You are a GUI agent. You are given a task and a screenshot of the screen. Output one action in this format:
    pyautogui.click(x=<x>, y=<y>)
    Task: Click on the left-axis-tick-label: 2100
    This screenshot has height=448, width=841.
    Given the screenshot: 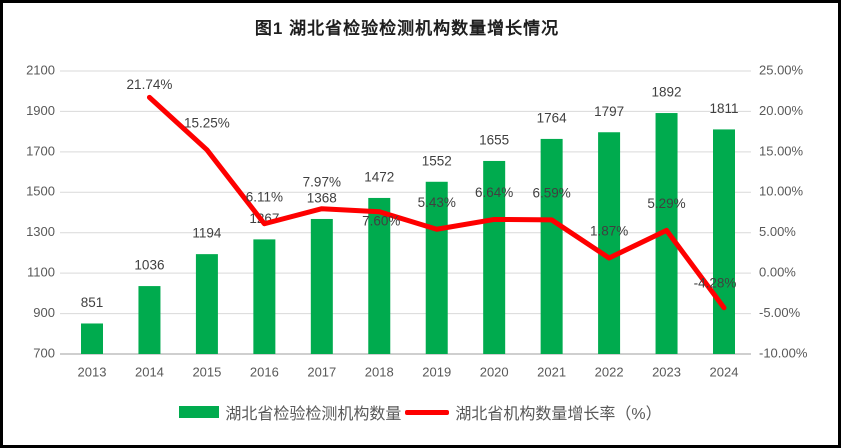 What is the action you would take?
    pyautogui.click(x=40, y=69)
    